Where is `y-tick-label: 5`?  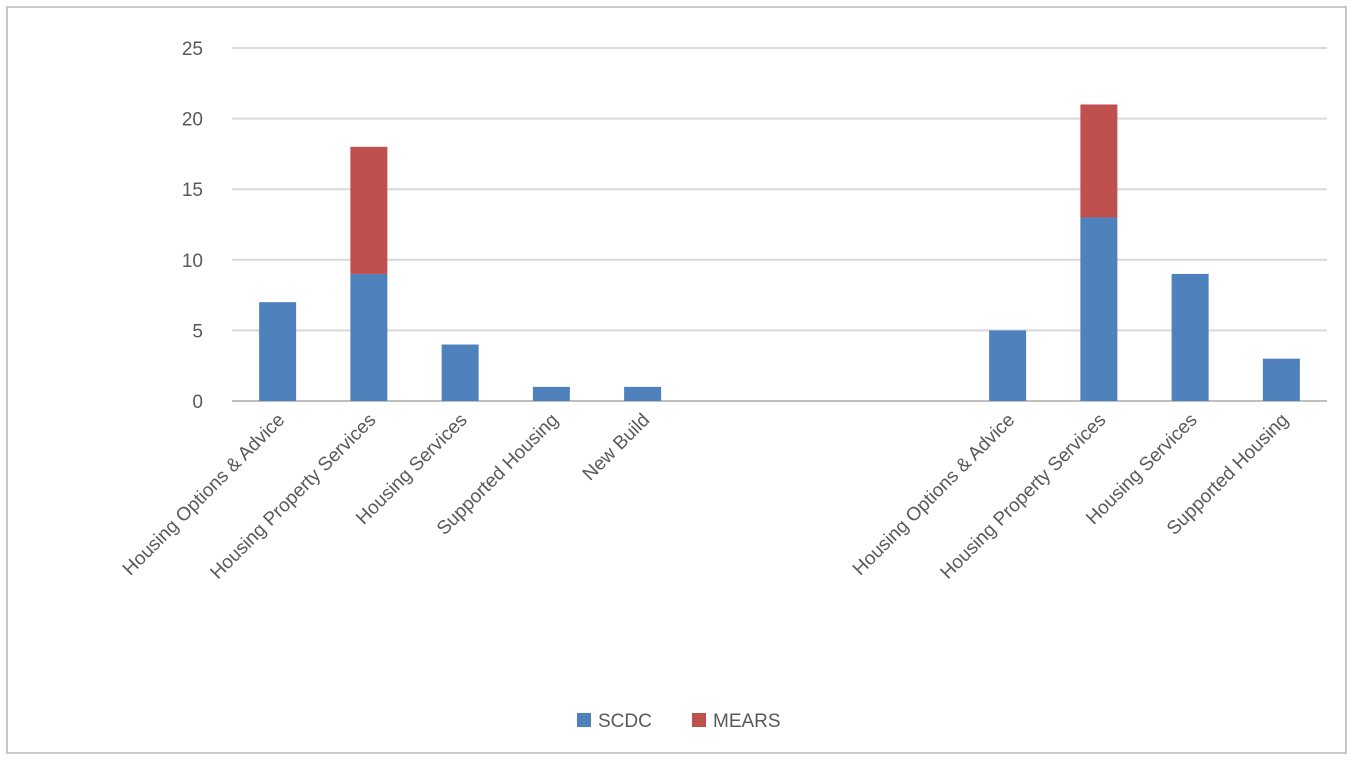 y-tick-label: 5 is located at coordinates (197, 331).